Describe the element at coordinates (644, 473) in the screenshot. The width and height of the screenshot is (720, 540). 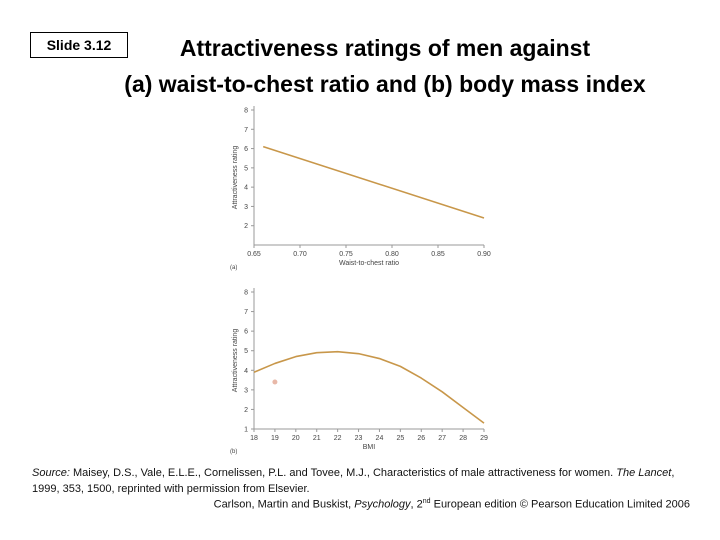
I see `journal-name: The Lancet` at that location.